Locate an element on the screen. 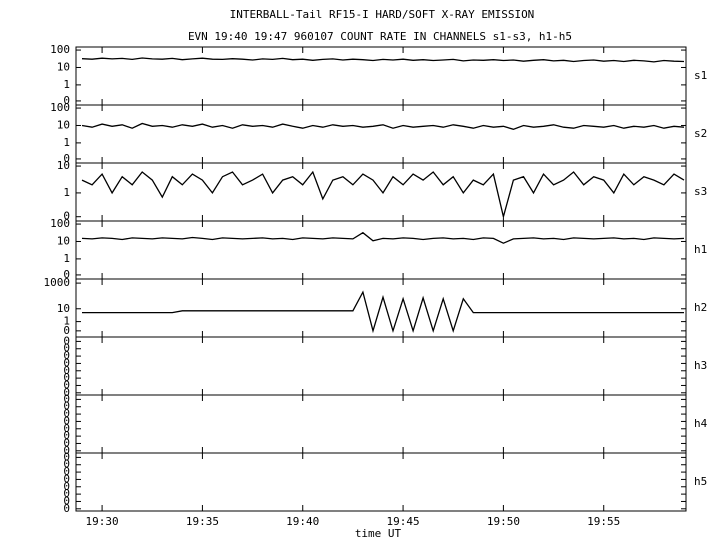 This screenshot has width=720, height=550. panel-label: s3 is located at coordinates (700, 191).